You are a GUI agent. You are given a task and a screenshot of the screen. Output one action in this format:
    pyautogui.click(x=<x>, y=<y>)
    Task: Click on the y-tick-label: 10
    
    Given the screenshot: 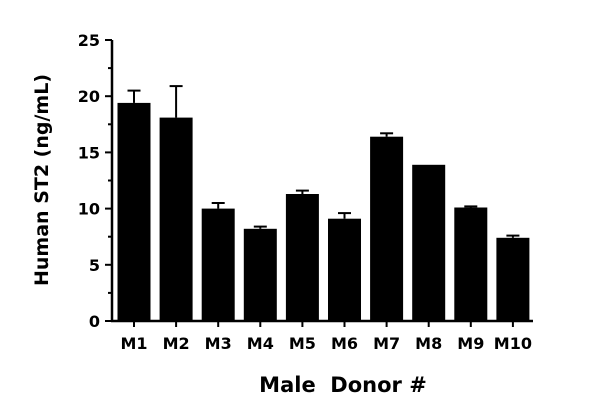 What is the action you would take?
    pyautogui.click(x=89, y=209)
    